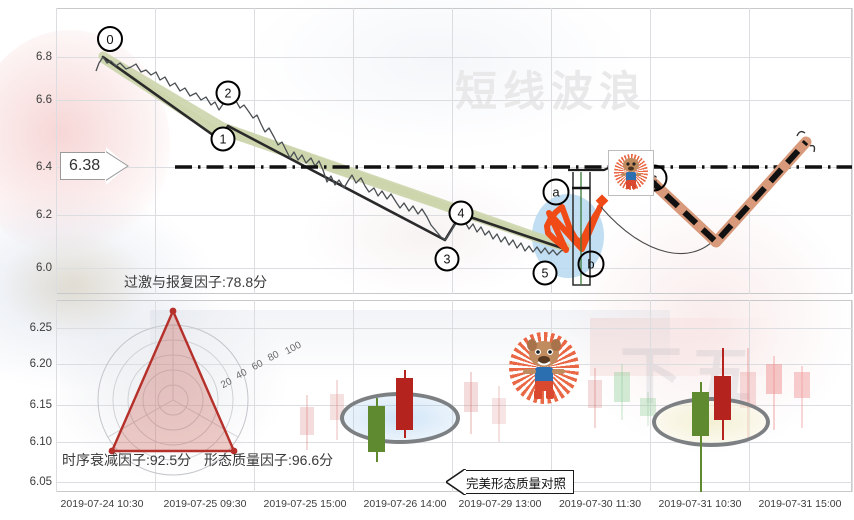 The width and height of the screenshot is (854, 520). Describe the element at coordinates (44, 57) in the screenshot. I see `upper-y-tick-label: 6.8` at that location.